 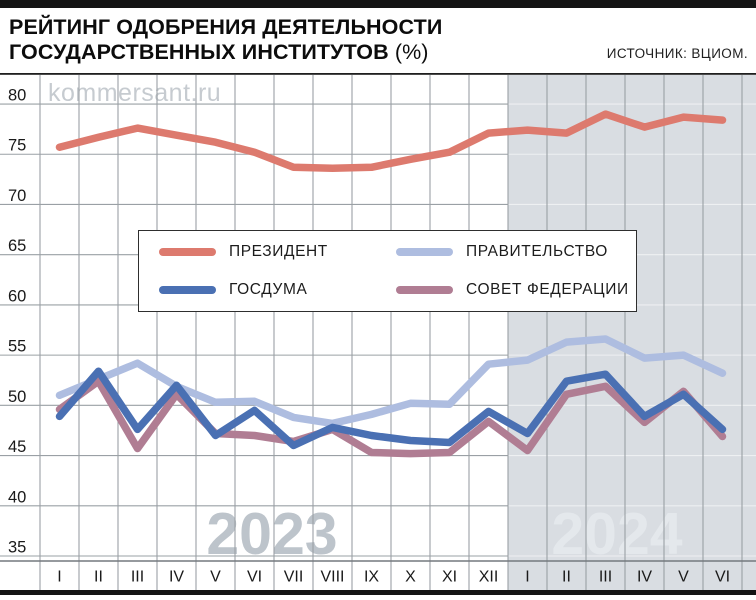 What do you see at coordinates (17, 397) in the screenshot?
I see `y-tick-label: 50` at bounding box center [17, 397].